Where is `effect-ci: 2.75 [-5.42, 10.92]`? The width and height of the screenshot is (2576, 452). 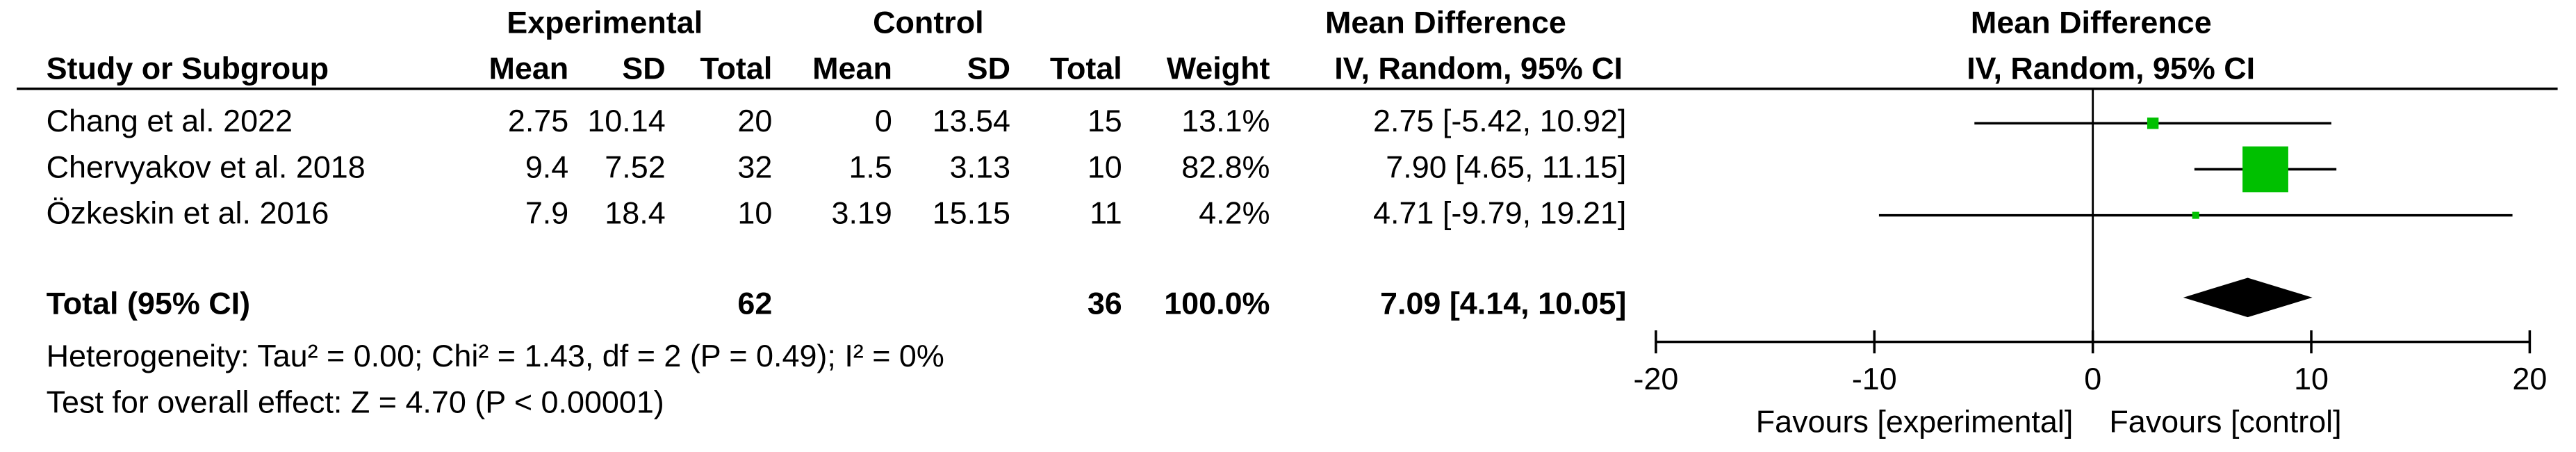 effect-ci: 2.75 [-5.42, 10.92] is located at coordinates (1499, 120).